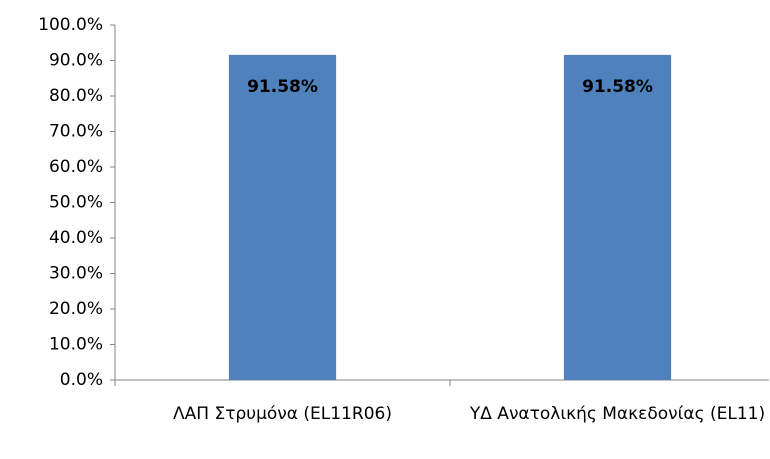 This screenshot has width=770, height=459. What do you see at coordinates (282, 414) in the screenshot?
I see `x-tick-label: ΛΑΠ Στρυμόνα (EL11R06)` at bounding box center [282, 414].